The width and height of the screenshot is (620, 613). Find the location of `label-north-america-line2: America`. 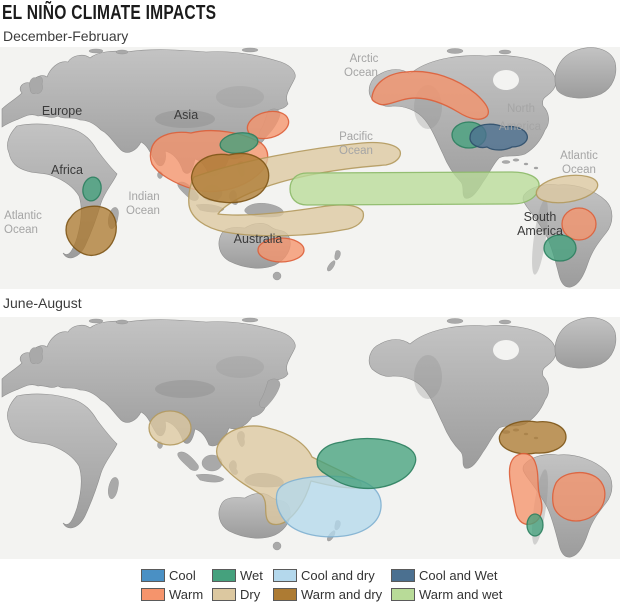

label-north-america-line2: America is located at coordinates (520, 127).